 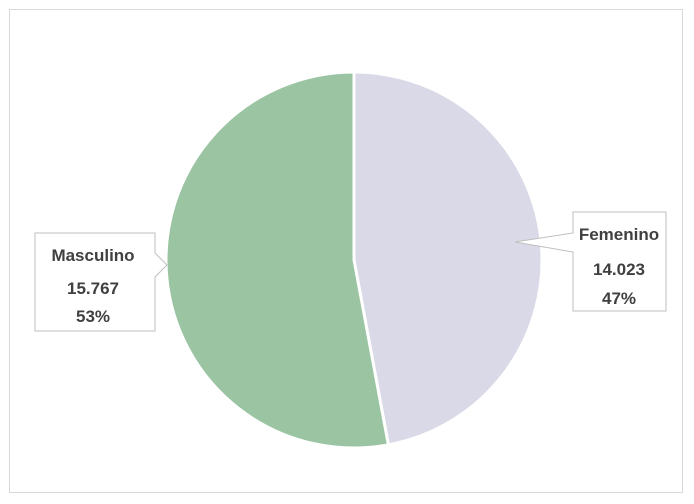 What do you see at coordinates (92, 255) in the screenshot?
I see `slice-label-masculino: Masculino` at bounding box center [92, 255].